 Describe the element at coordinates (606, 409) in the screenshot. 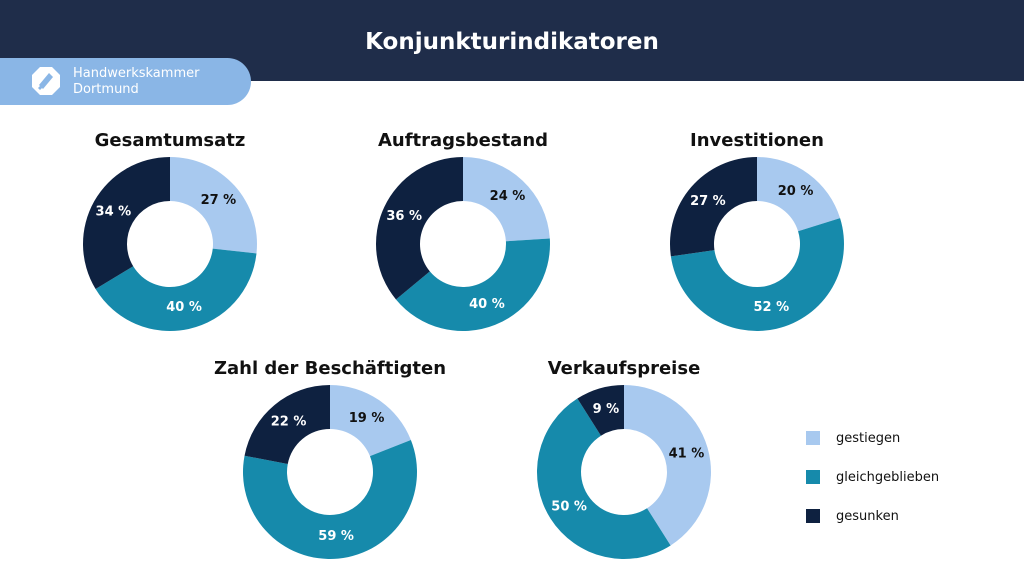

I see `label-gesunken: 9 %` at that location.